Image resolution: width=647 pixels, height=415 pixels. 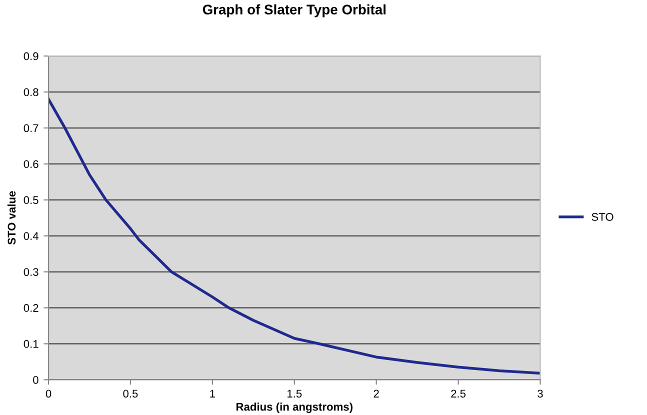 What do you see at coordinates (31, 164) in the screenshot?
I see `y-tick-label: 0.6` at bounding box center [31, 164].